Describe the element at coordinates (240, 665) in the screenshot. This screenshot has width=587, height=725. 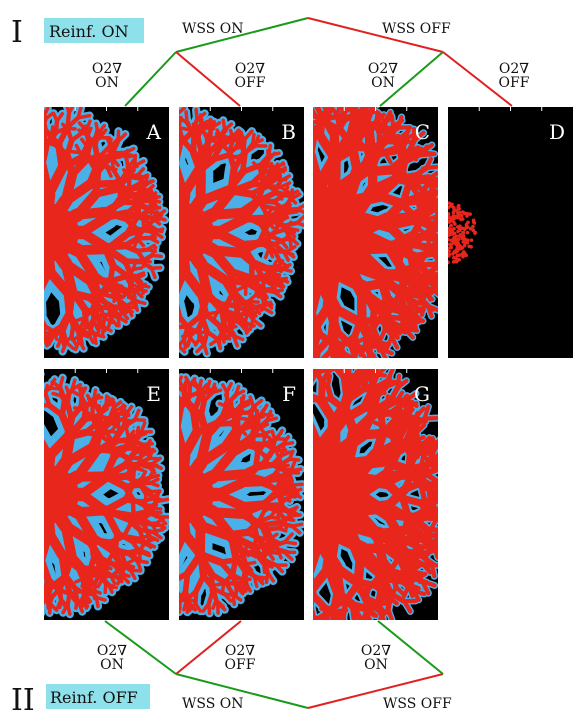
I see `o2-state: OFF` at that location.